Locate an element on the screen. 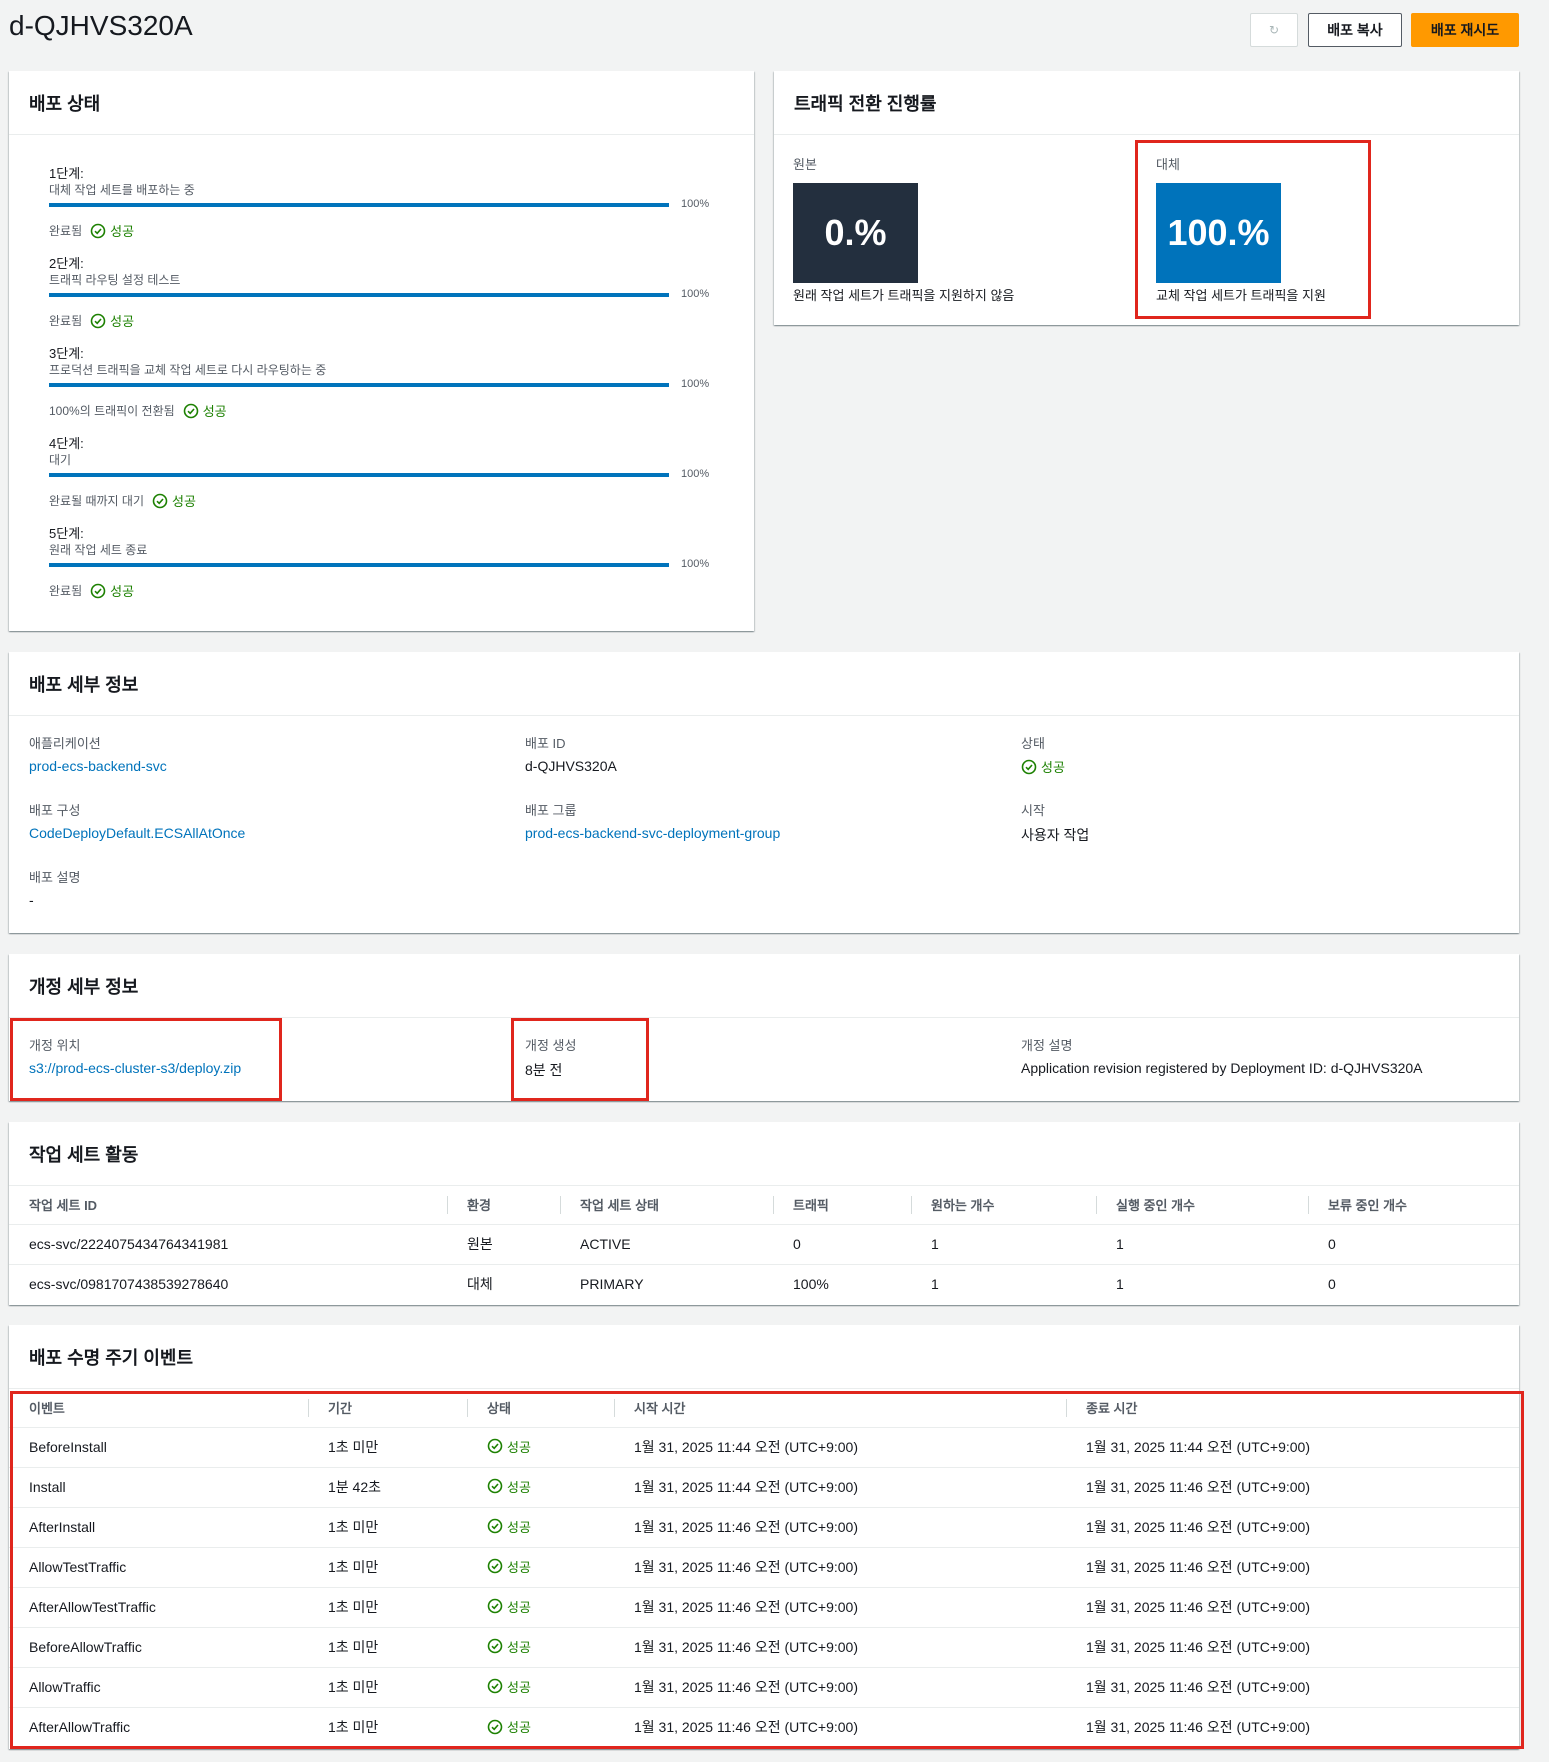 This screenshot has width=1549, height=1762. step-result: 성공 is located at coordinates (174, 500).